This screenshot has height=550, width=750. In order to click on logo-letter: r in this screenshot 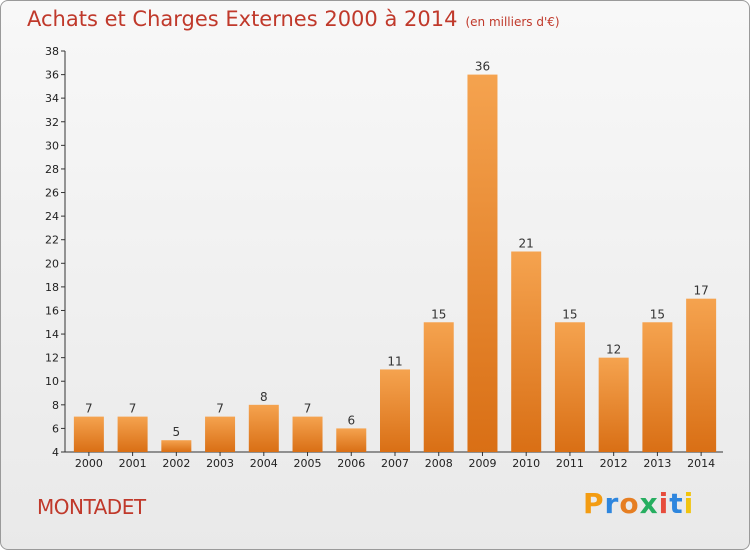, I will do `click(612, 503)`.